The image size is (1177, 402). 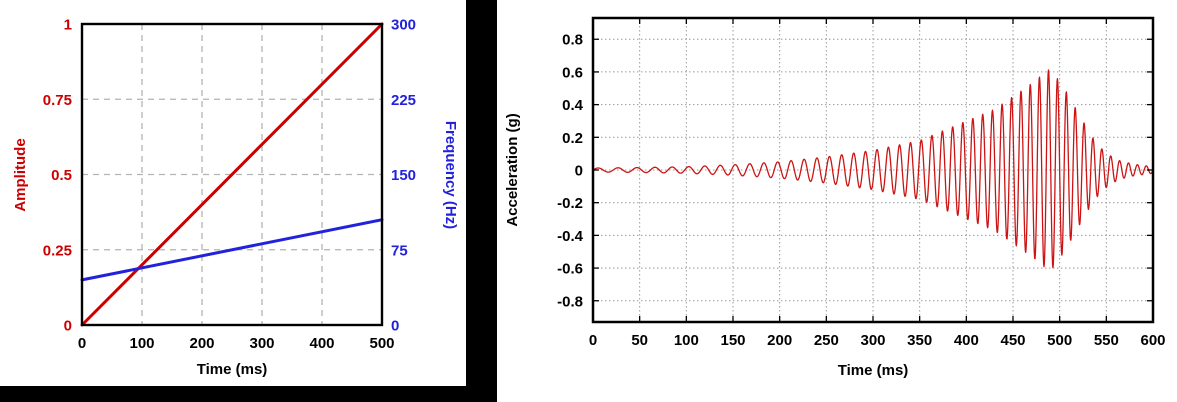 What do you see at coordinates (573, 105) in the screenshot?
I see `y-tick-label: 0.4` at bounding box center [573, 105].